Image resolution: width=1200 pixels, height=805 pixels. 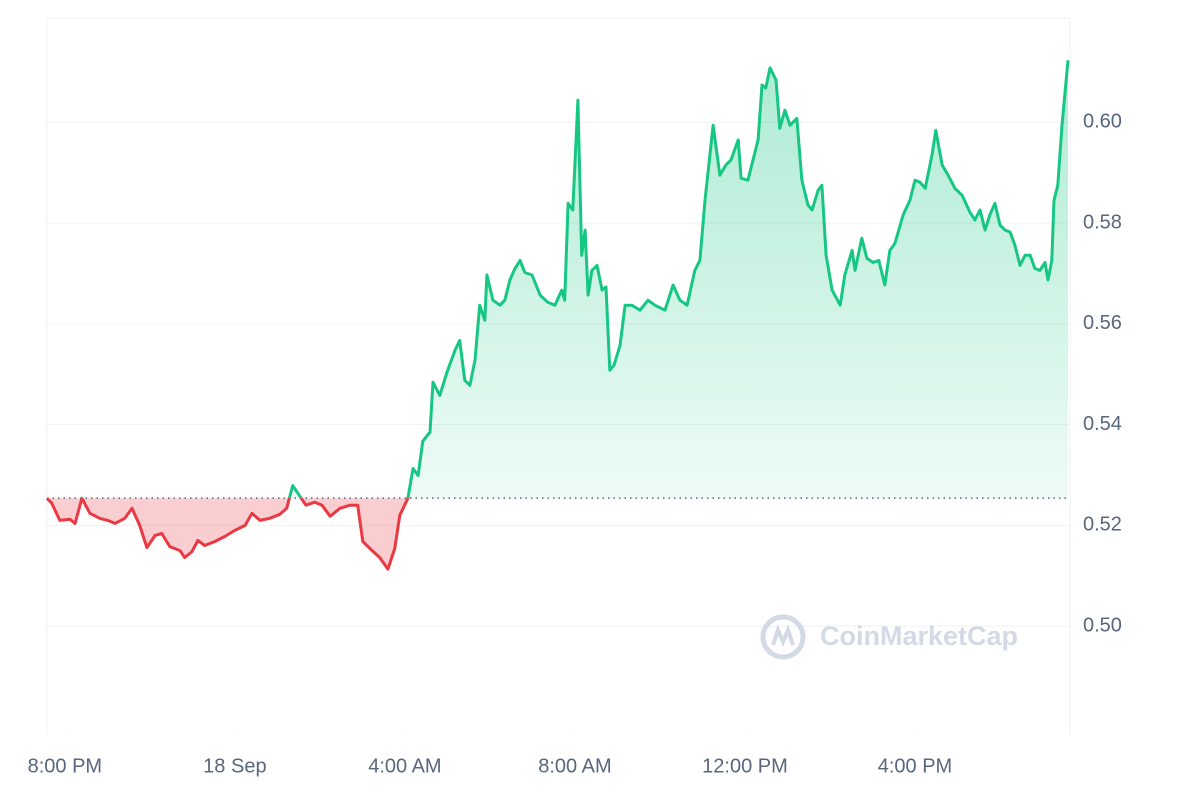 What do you see at coordinates (1102, 122) in the screenshot?
I see `y-tick-label: 0.60` at bounding box center [1102, 122].